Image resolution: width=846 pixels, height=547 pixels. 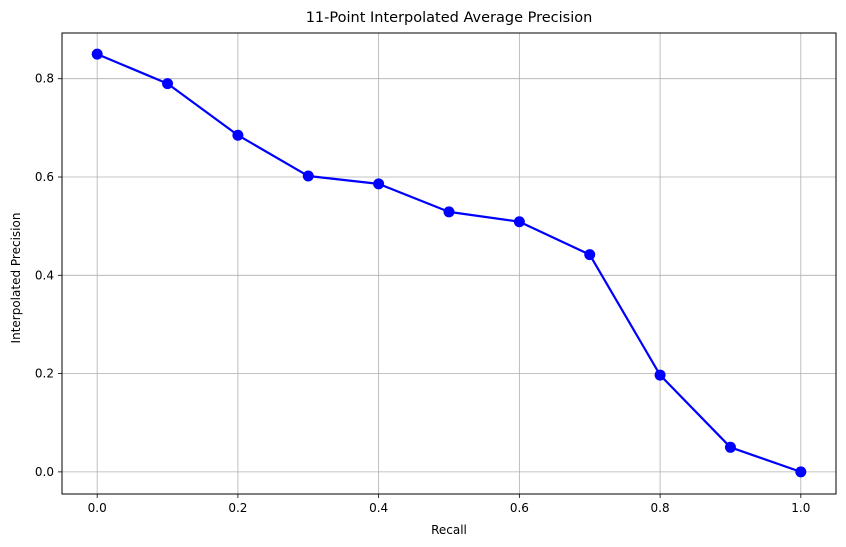 I want to click on y-tick-label: 0.6, so click(x=44, y=177).